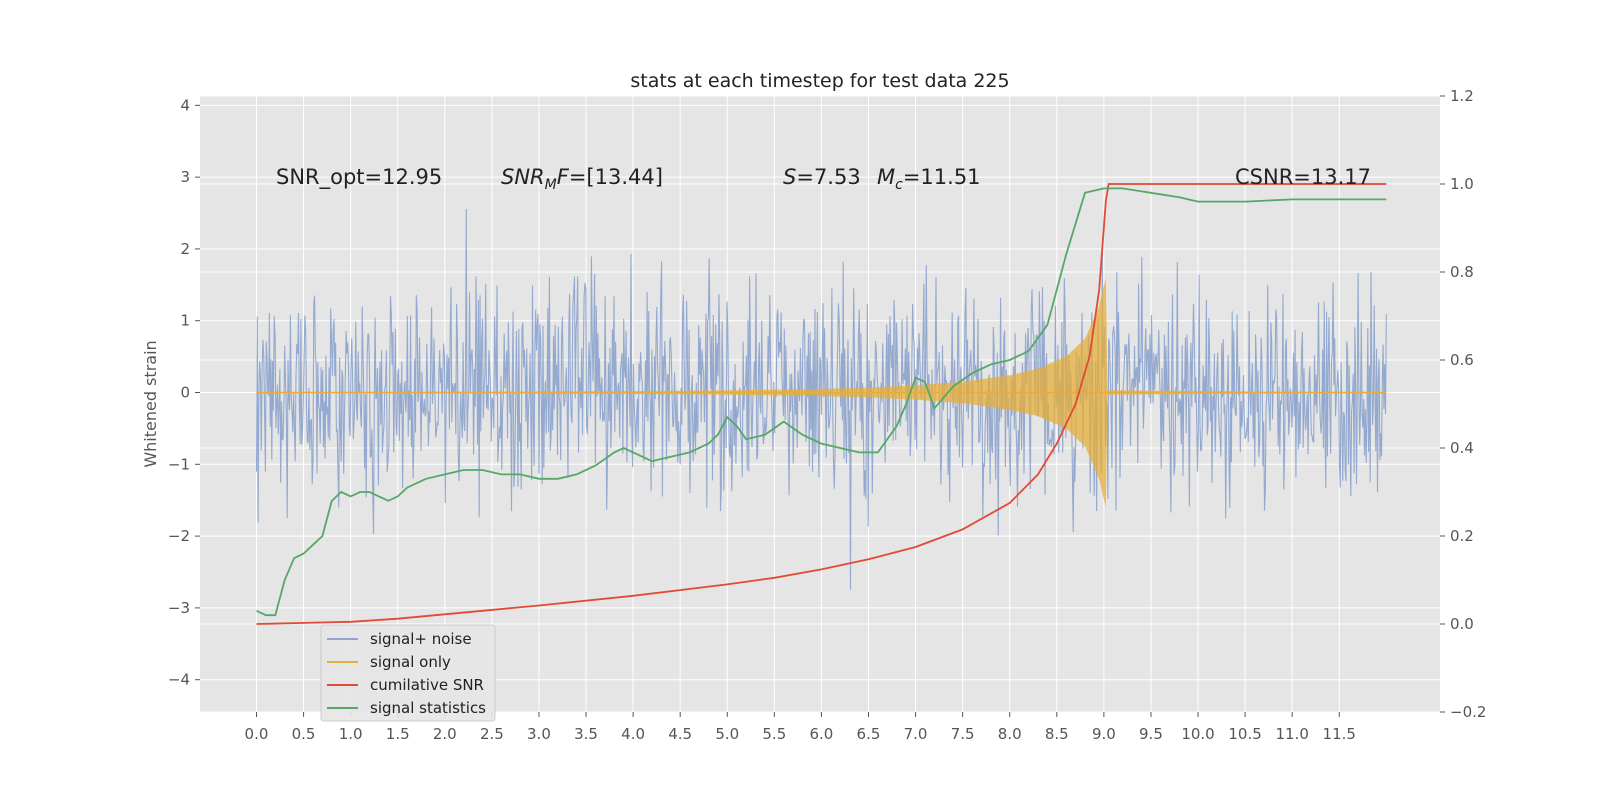 The image size is (1600, 800). Describe the element at coordinates (185, 321) in the screenshot. I see `y-tick-label: 1` at that location.